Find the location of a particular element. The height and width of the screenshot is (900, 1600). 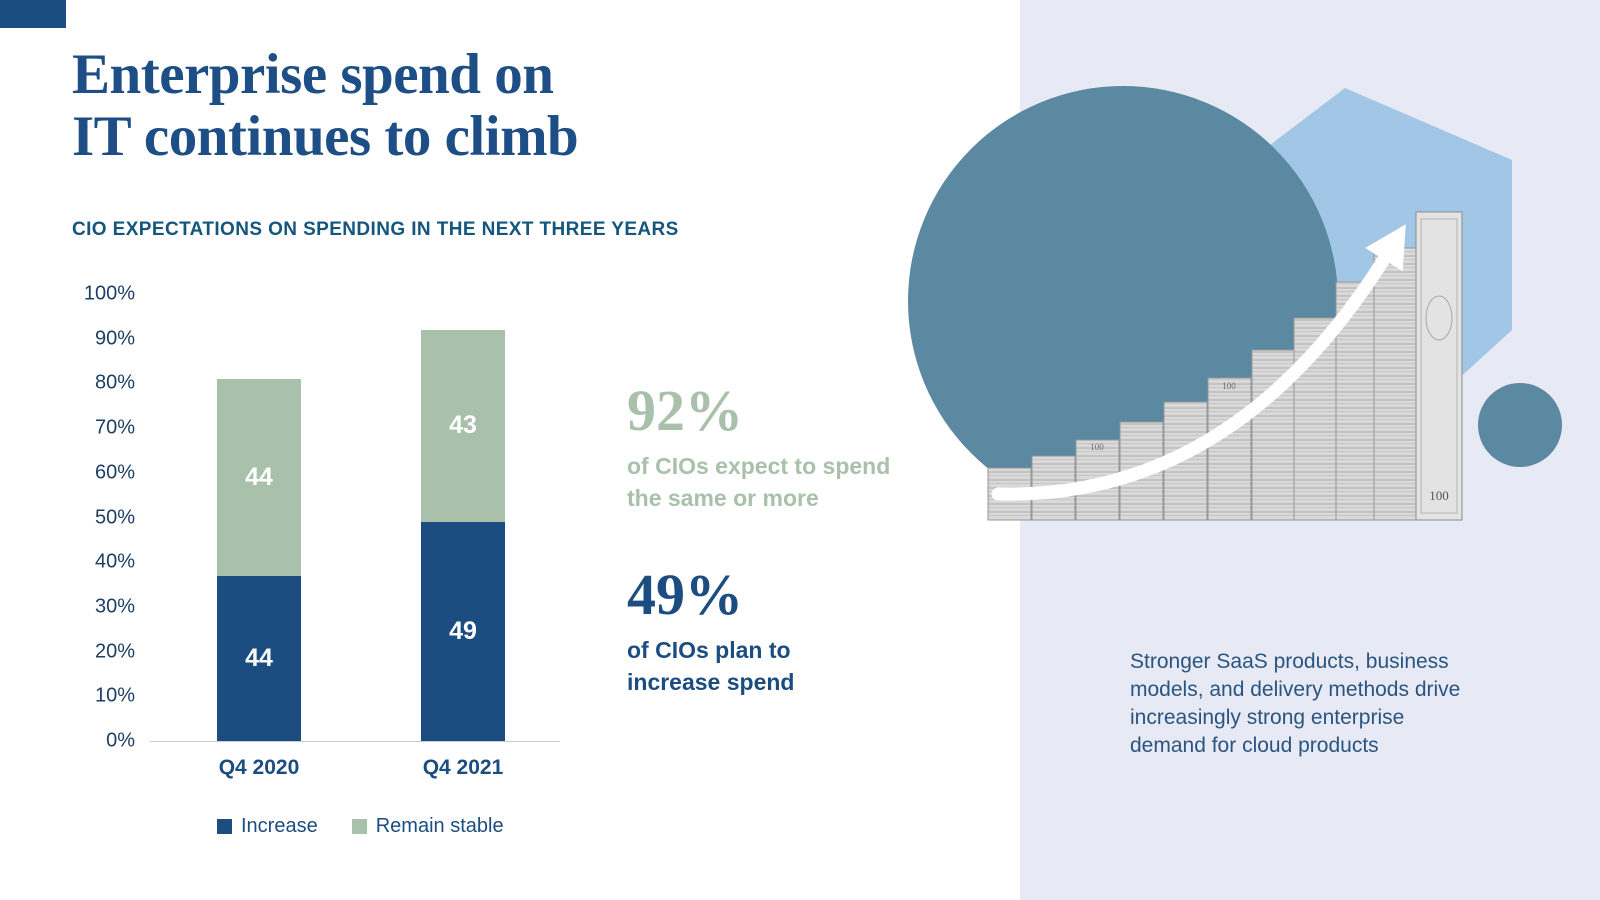

callout-49-text: of CIOs plan to increase spend is located at coordinates (710, 666).